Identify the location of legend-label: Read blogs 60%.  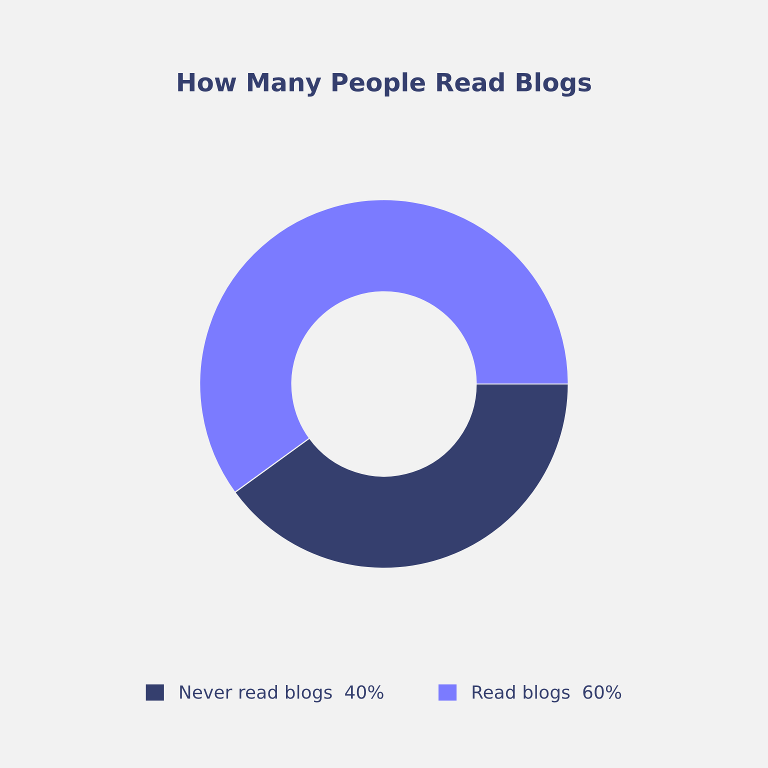
(547, 693).